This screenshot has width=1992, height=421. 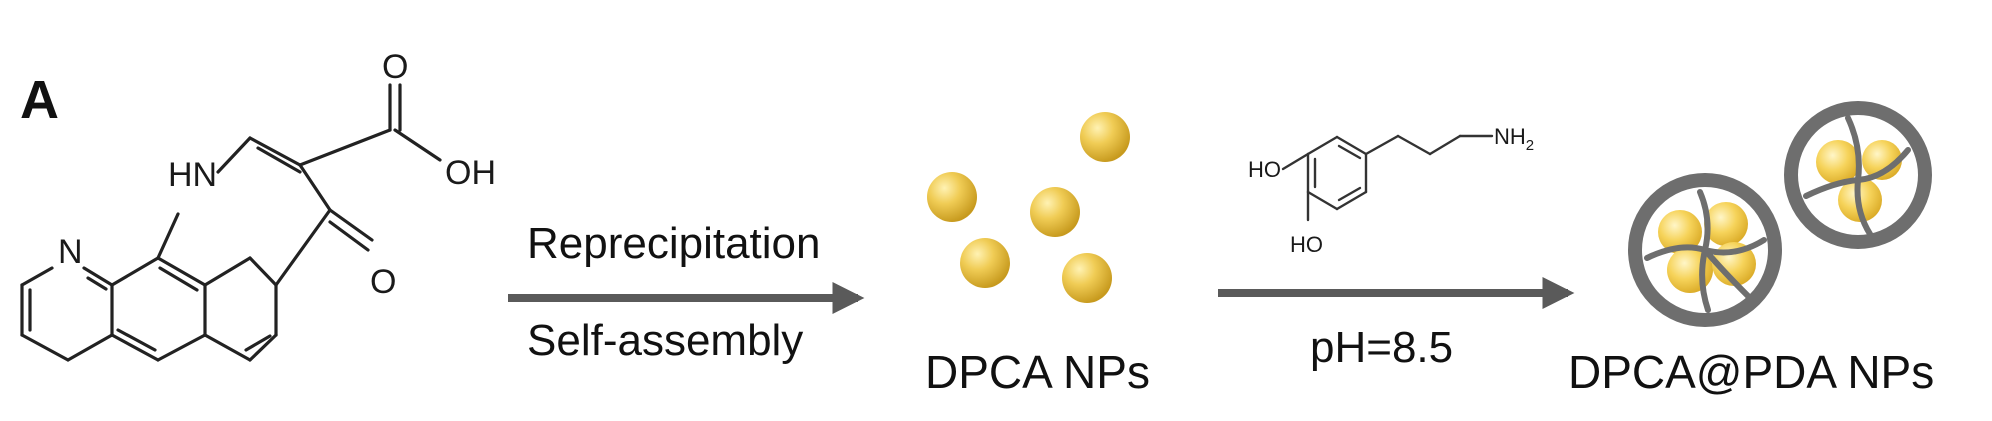 What do you see at coordinates (1751, 372) in the screenshot?
I see `dpca-pda-nps-label: DPCA@PDA NPs` at bounding box center [1751, 372].